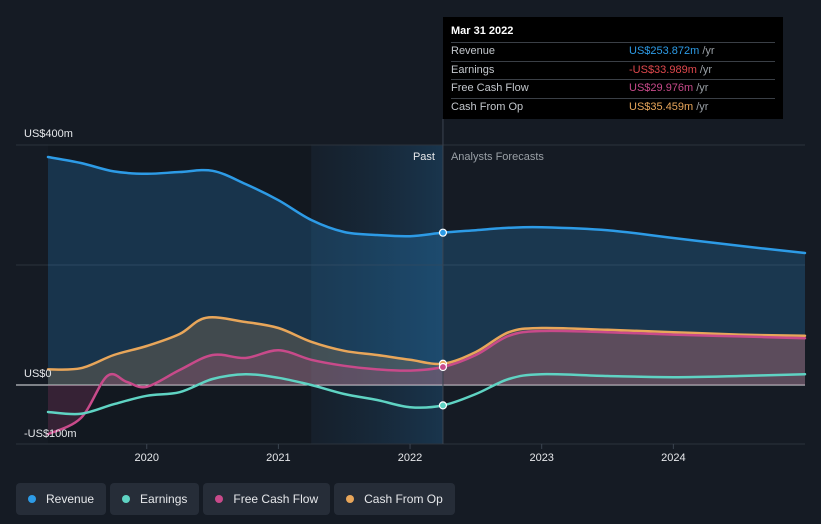 This screenshot has height=524, width=821. What do you see at coordinates (50, 434) in the screenshot?
I see `y-tick-label: -US$100m` at bounding box center [50, 434].